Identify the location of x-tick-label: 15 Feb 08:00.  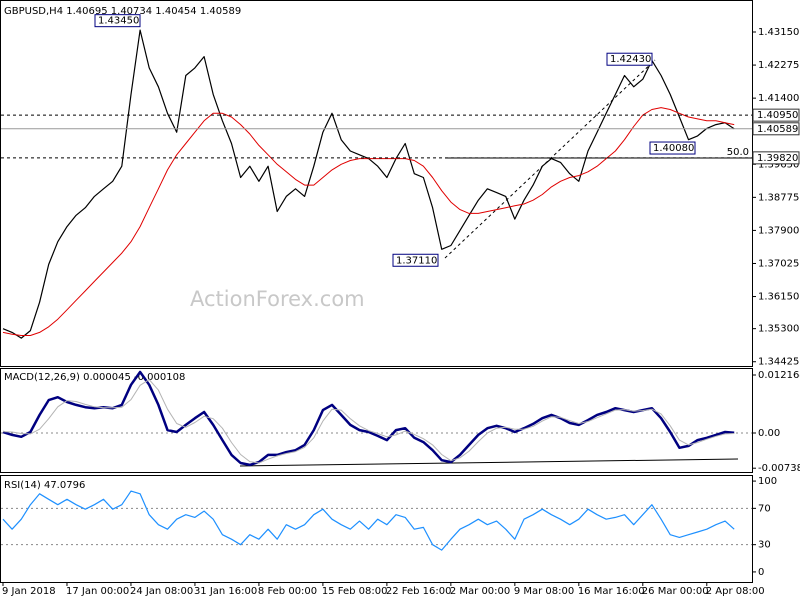
(355, 591).